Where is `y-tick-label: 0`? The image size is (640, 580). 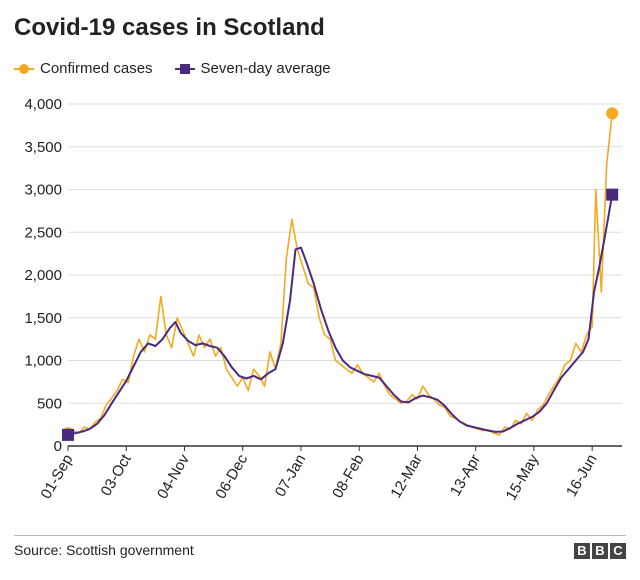
y-tick-label: 0 is located at coordinates (58, 446).